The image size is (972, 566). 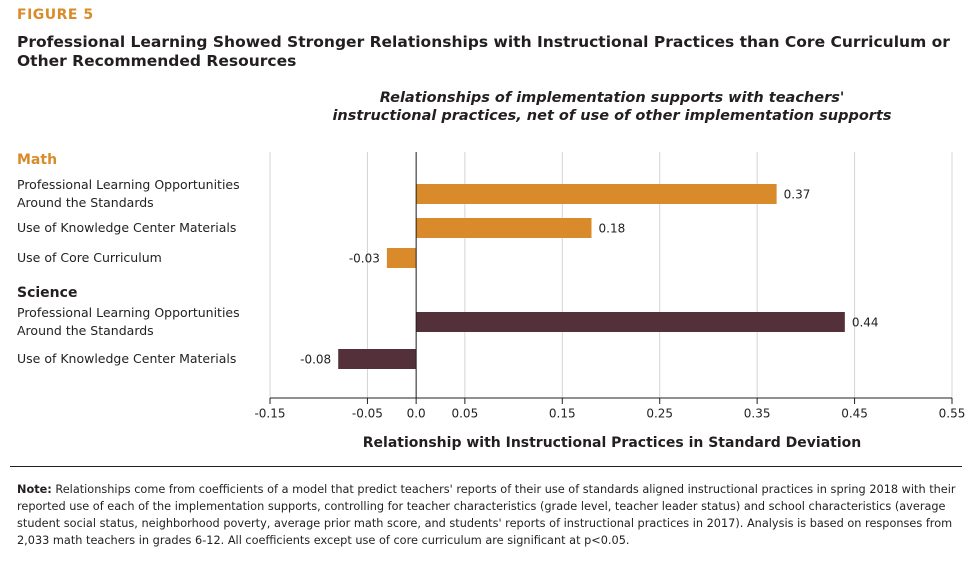 What do you see at coordinates (464, 414) in the screenshot?
I see `x-tick-label: 0.05` at bounding box center [464, 414].